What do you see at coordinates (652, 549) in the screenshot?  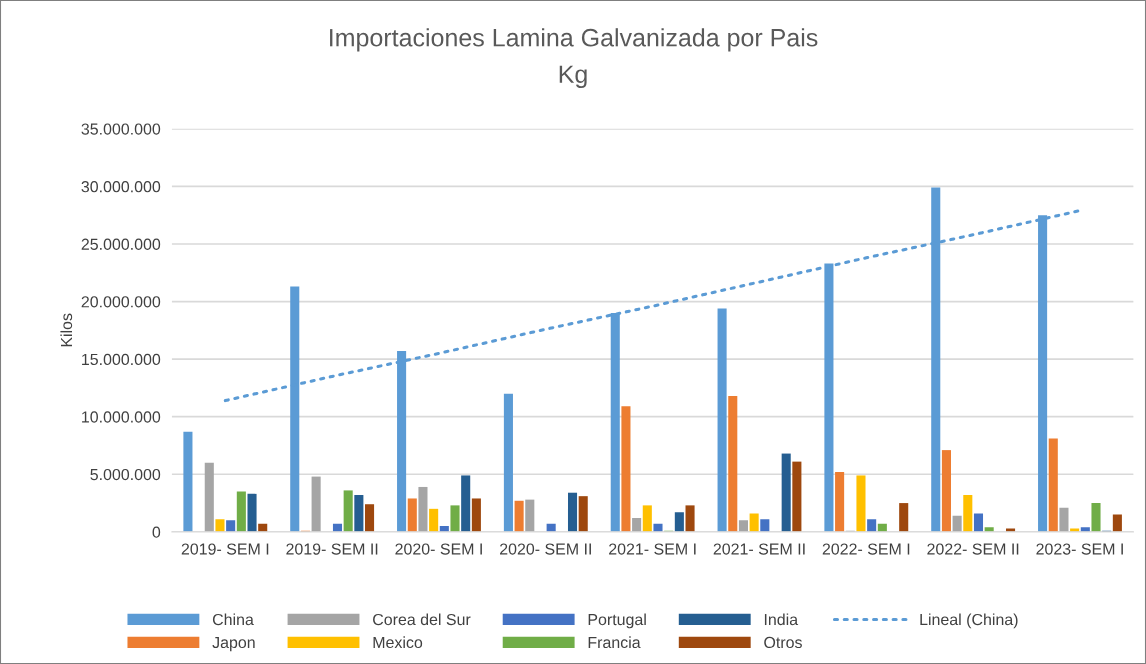 I see `x-tick-label: 2021- SEM I` at bounding box center [652, 549].